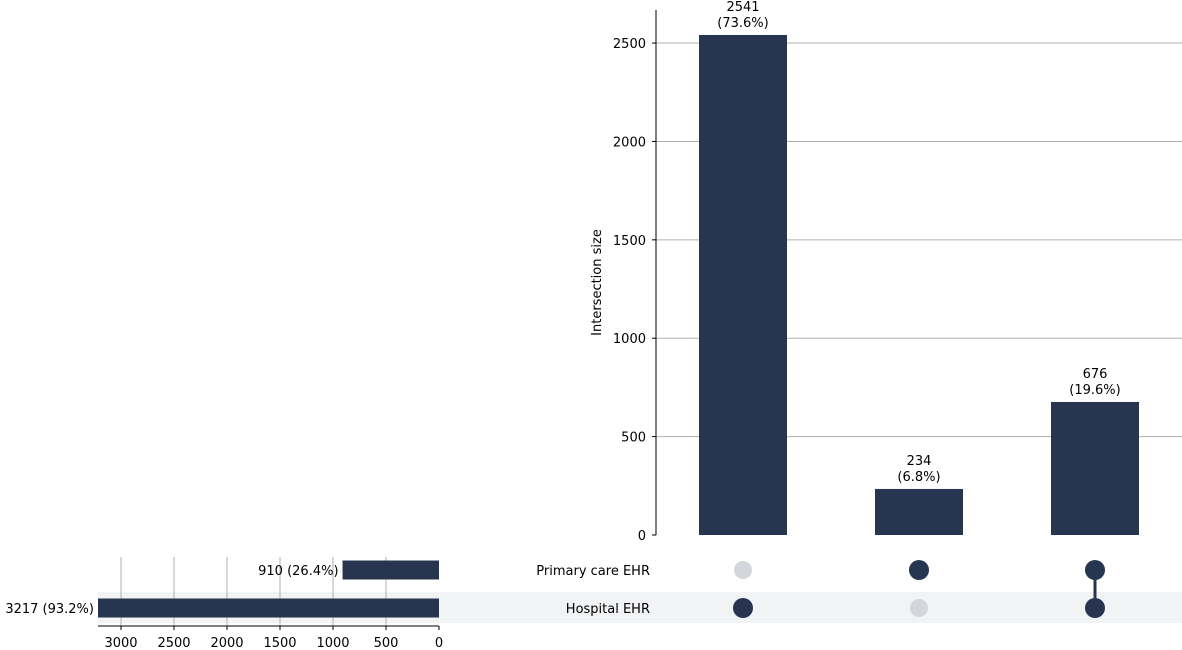 Image resolution: width=1182 pixels, height=650 pixels. What do you see at coordinates (633, 438) in the screenshot?
I see `y-tick-label: 500` at bounding box center [633, 438].